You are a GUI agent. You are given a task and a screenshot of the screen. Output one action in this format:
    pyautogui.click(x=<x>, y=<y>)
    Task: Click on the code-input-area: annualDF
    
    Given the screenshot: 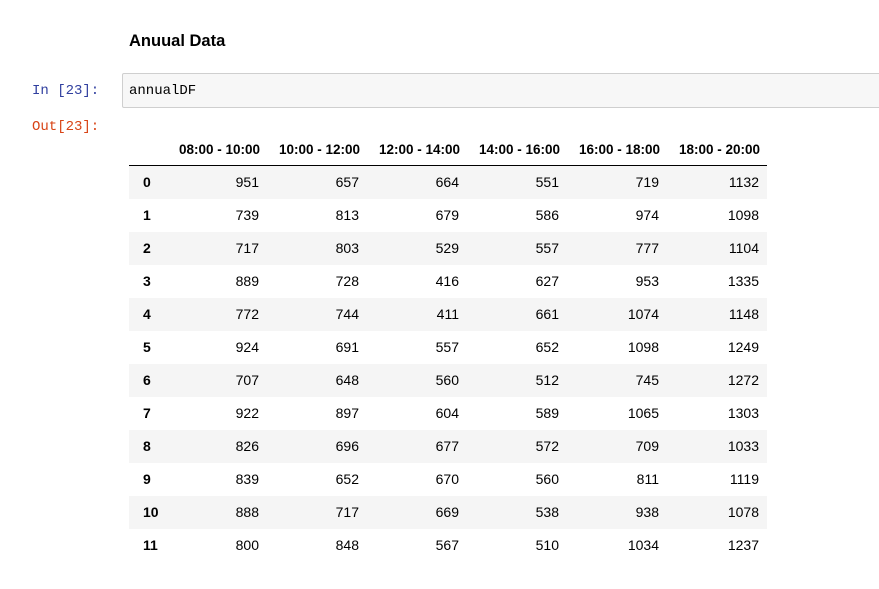 What is the action you would take?
    pyautogui.click(x=500, y=90)
    